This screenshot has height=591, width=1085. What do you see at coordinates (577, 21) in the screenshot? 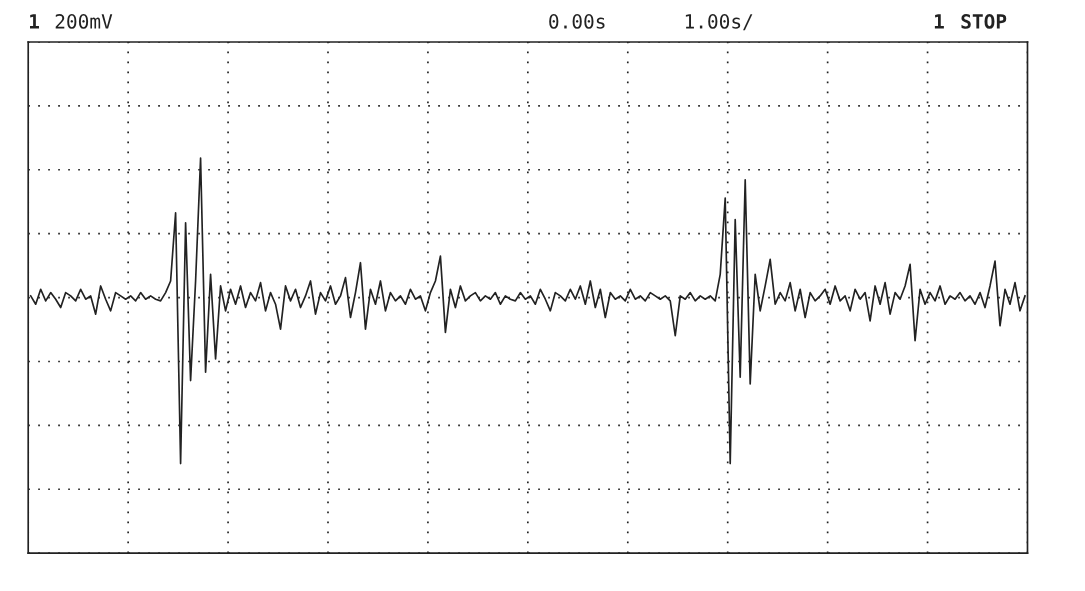
I see `text: 0.00s` at bounding box center [577, 21].